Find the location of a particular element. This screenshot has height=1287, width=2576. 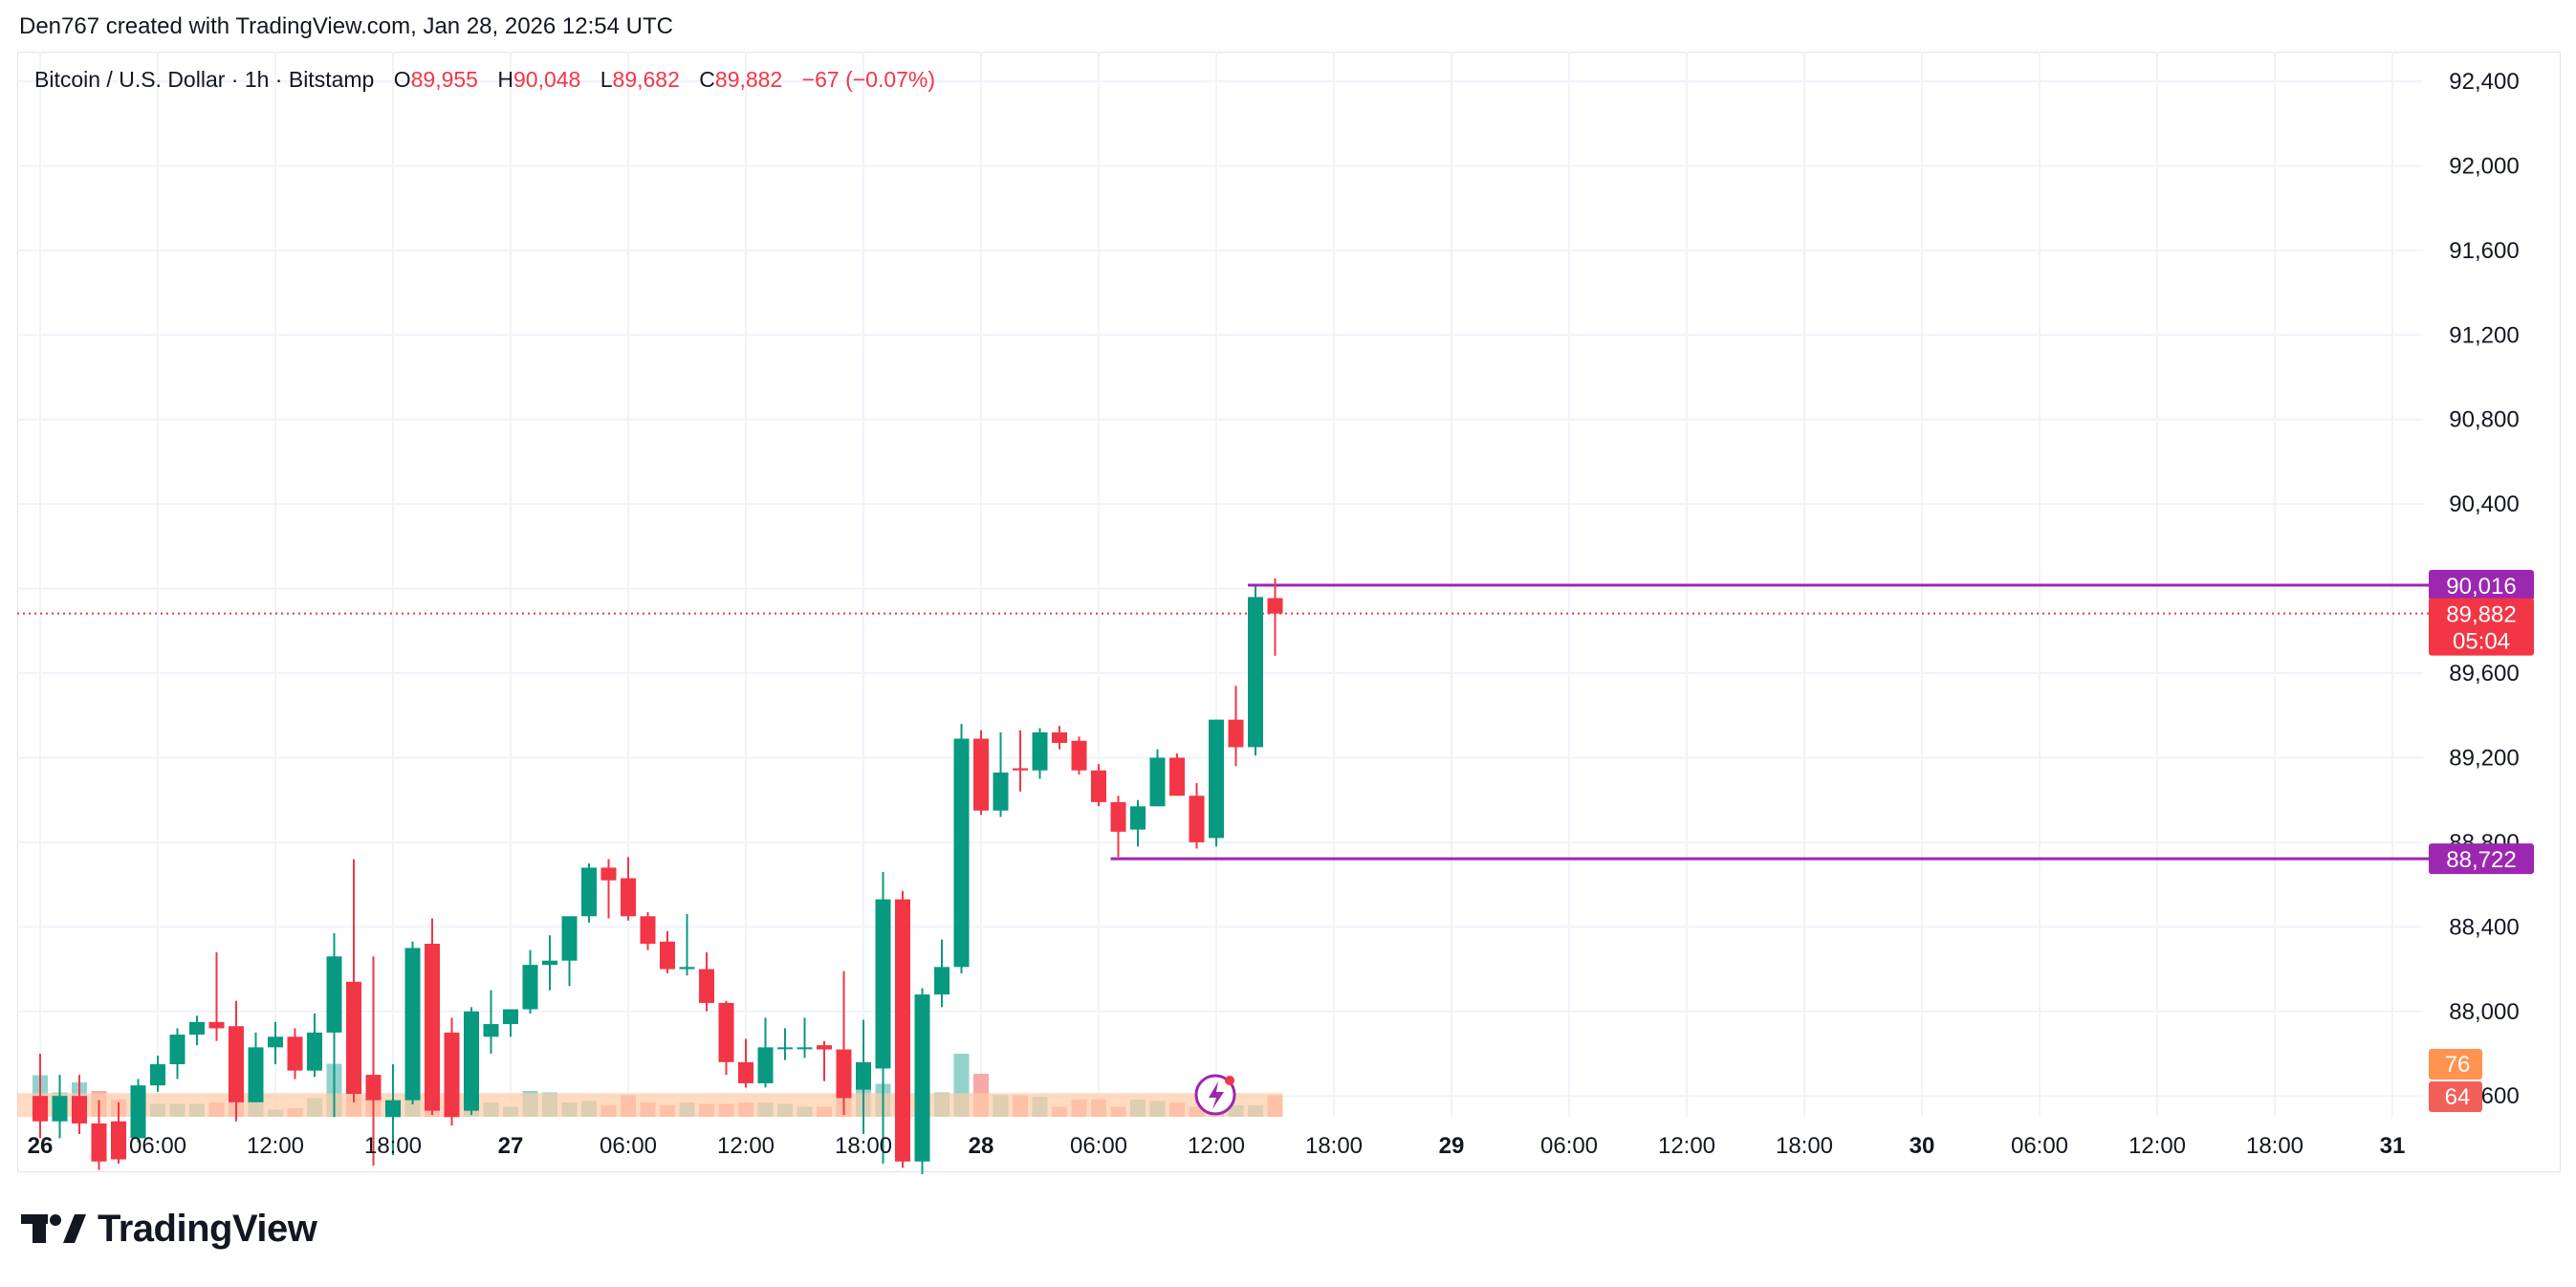

volume-ma-band is located at coordinates (650, 1105).